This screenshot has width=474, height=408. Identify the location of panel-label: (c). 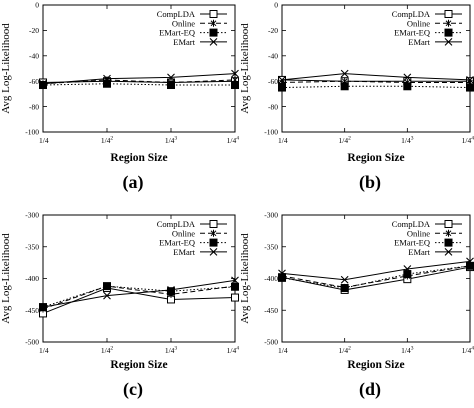
(133, 389).